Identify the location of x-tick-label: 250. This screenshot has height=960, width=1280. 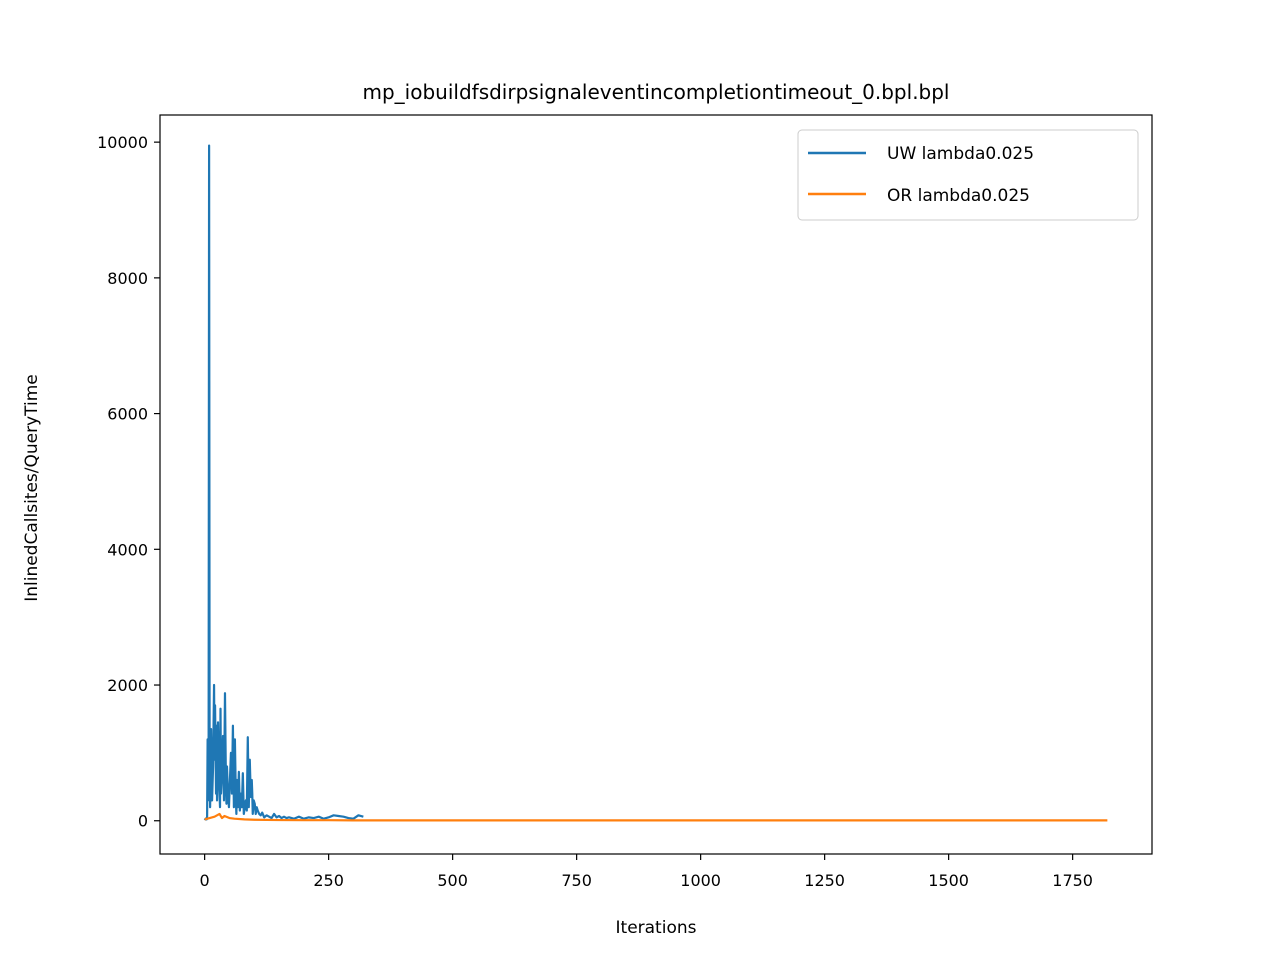
(328, 880).